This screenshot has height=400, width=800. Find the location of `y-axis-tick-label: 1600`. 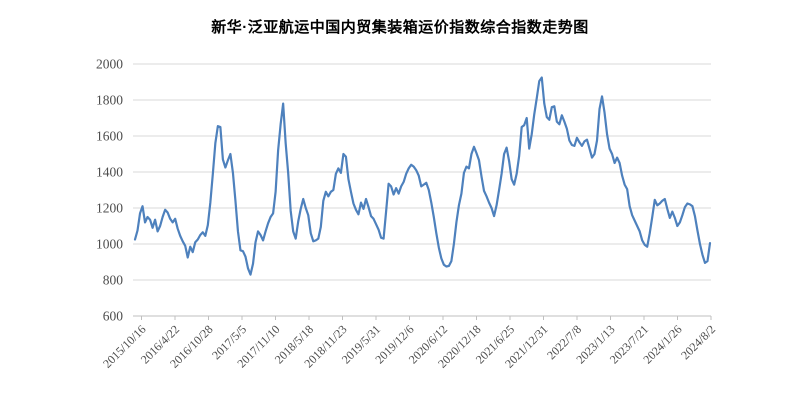

y-axis-tick-label: 1600 is located at coordinates (109, 136).